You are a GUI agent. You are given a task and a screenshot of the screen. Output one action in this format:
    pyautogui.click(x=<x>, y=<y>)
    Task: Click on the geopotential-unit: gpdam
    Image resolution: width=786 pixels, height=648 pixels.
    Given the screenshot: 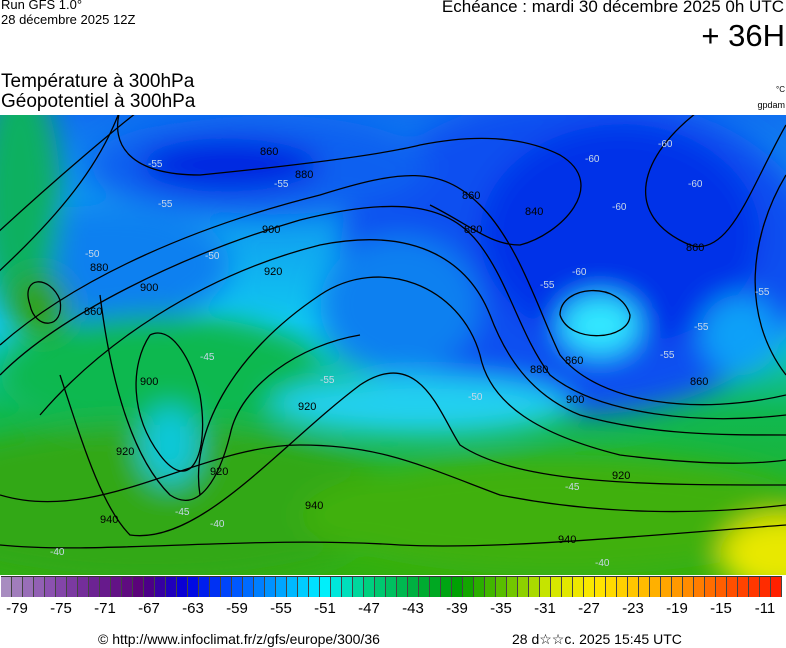 What is the action you would take?
    pyautogui.click(x=771, y=105)
    